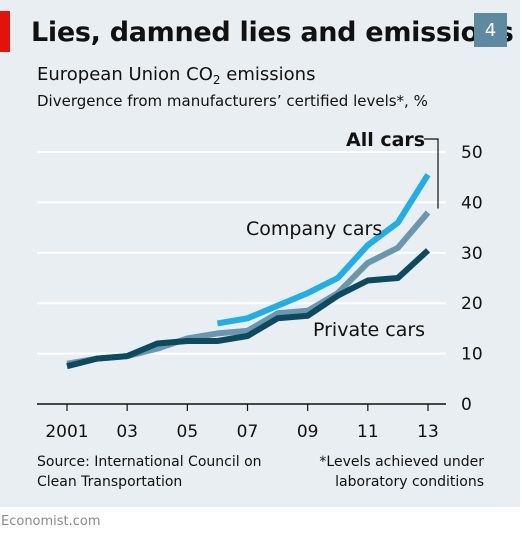  Describe the element at coordinates (472, 254) in the screenshot. I see `y-tick-label: 30` at that location.